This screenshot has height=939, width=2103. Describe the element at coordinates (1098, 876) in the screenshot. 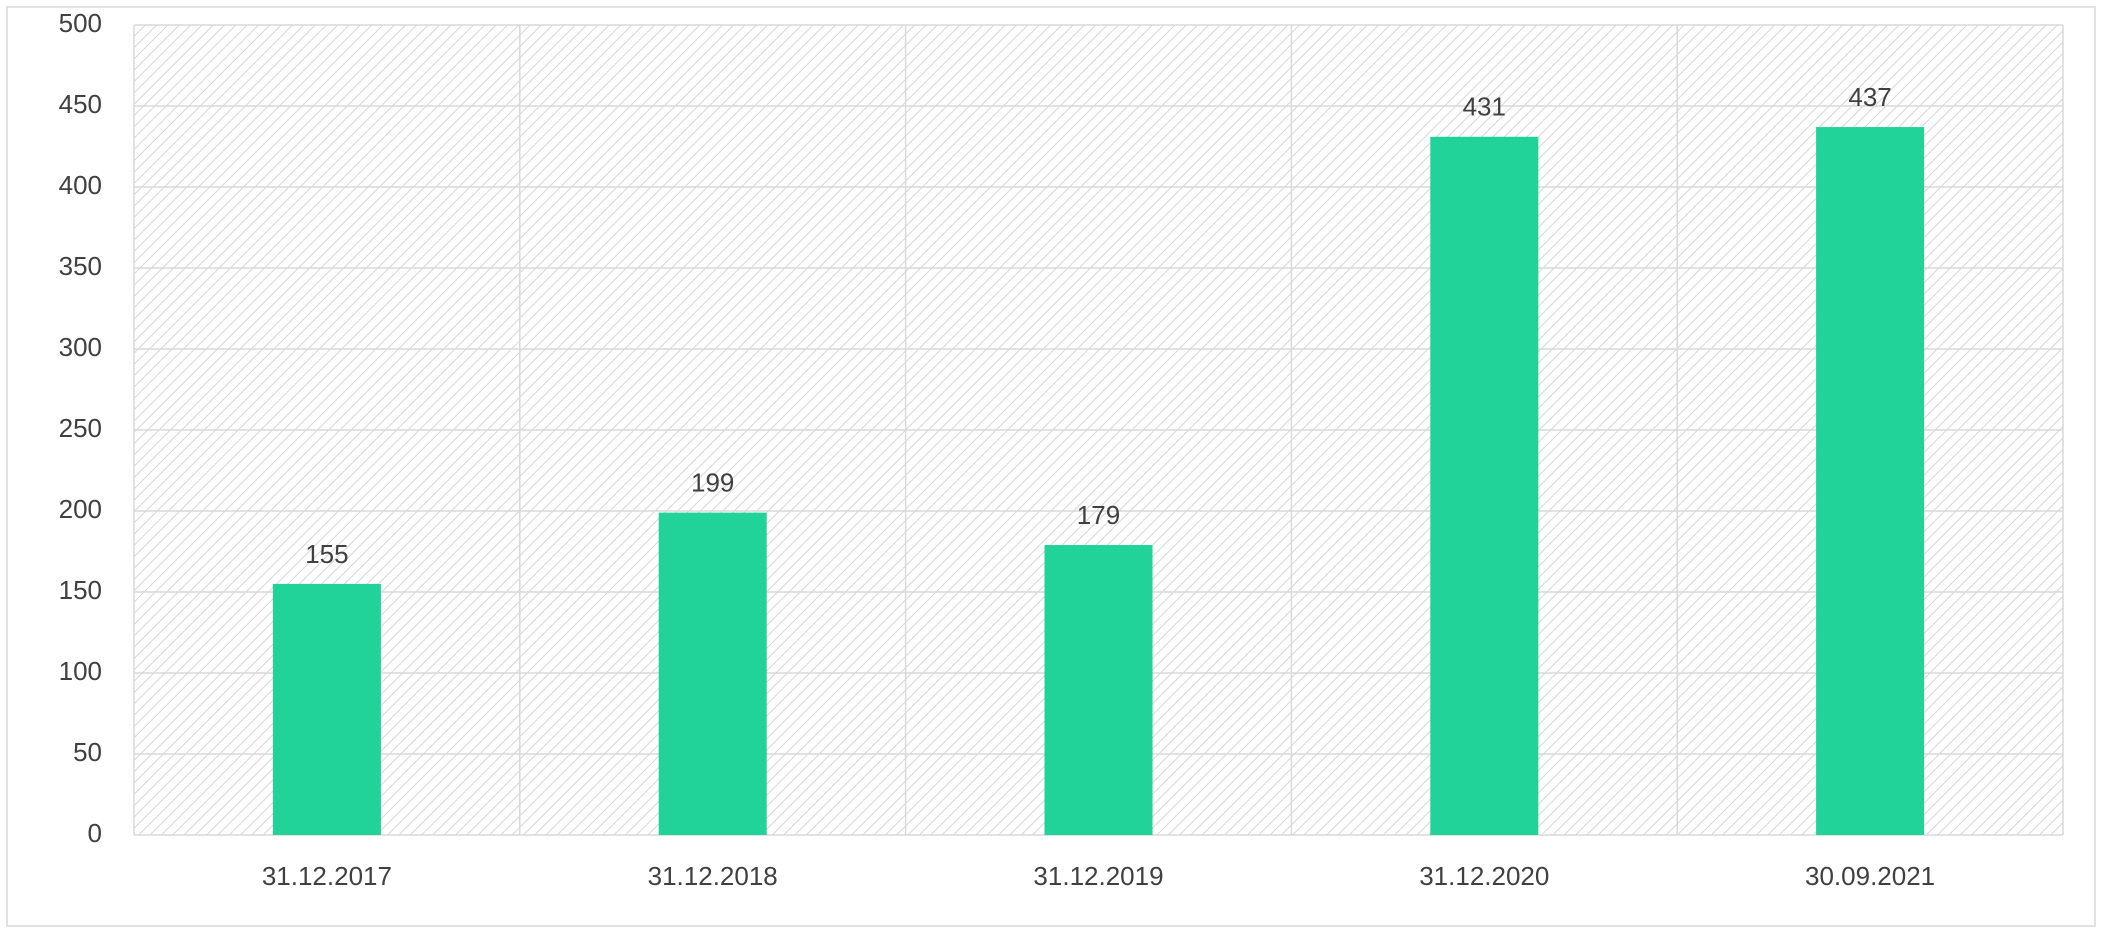

I see `x-tick-label: 31.12.2019` at that location.